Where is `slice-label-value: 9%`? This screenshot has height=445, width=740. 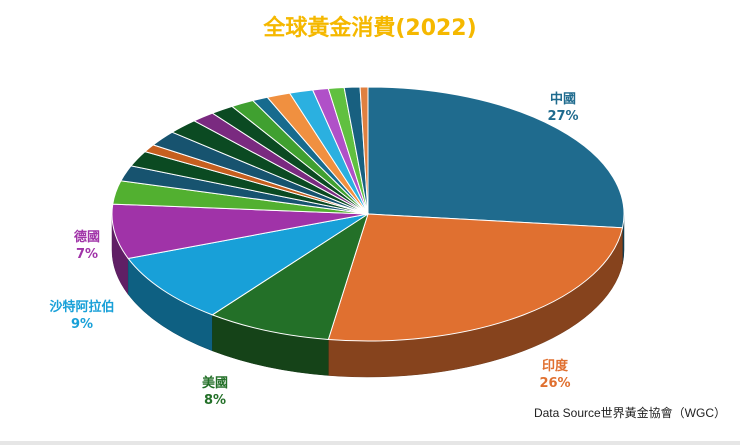 slice-label-value: 9% is located at coordinates (82, 324).